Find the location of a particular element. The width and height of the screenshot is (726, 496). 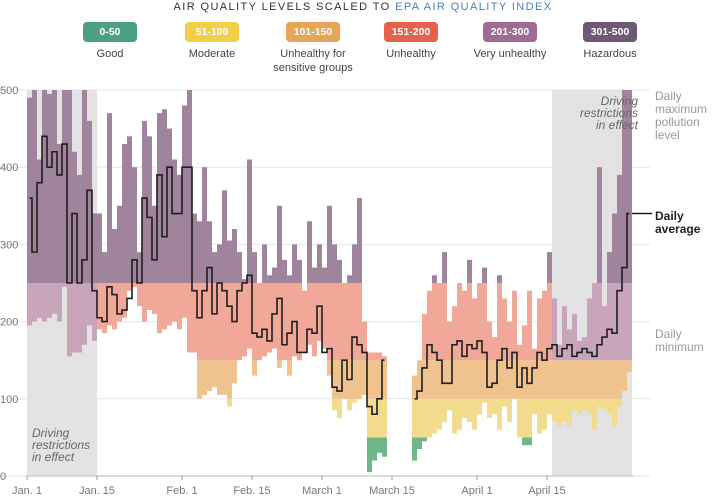

x-tick-label-3: Feb. 15 is located at coordinates (251, 490).